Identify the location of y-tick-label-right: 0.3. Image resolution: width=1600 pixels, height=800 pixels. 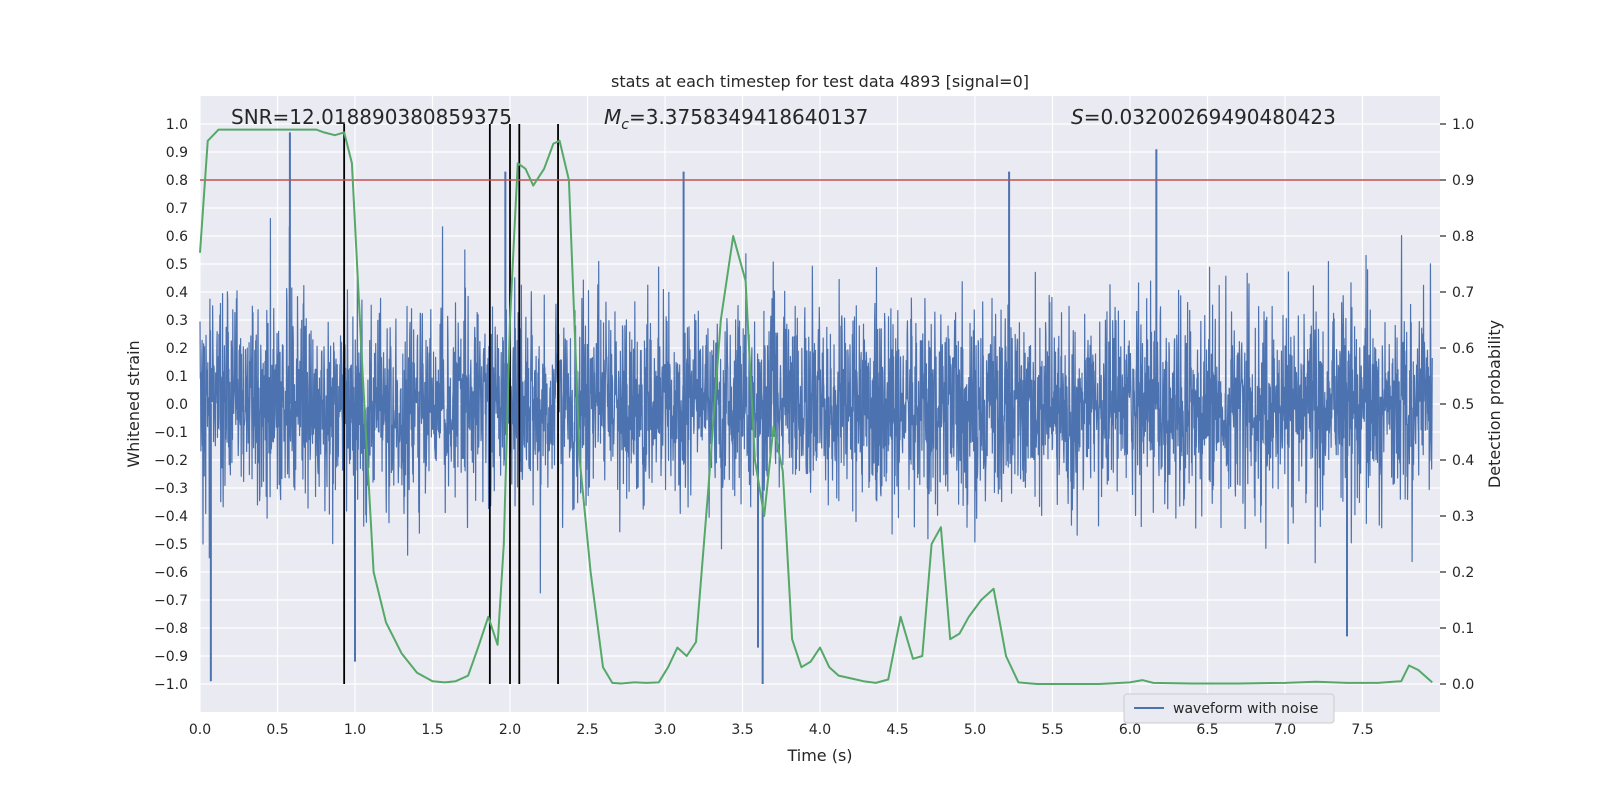
(1463, 517).